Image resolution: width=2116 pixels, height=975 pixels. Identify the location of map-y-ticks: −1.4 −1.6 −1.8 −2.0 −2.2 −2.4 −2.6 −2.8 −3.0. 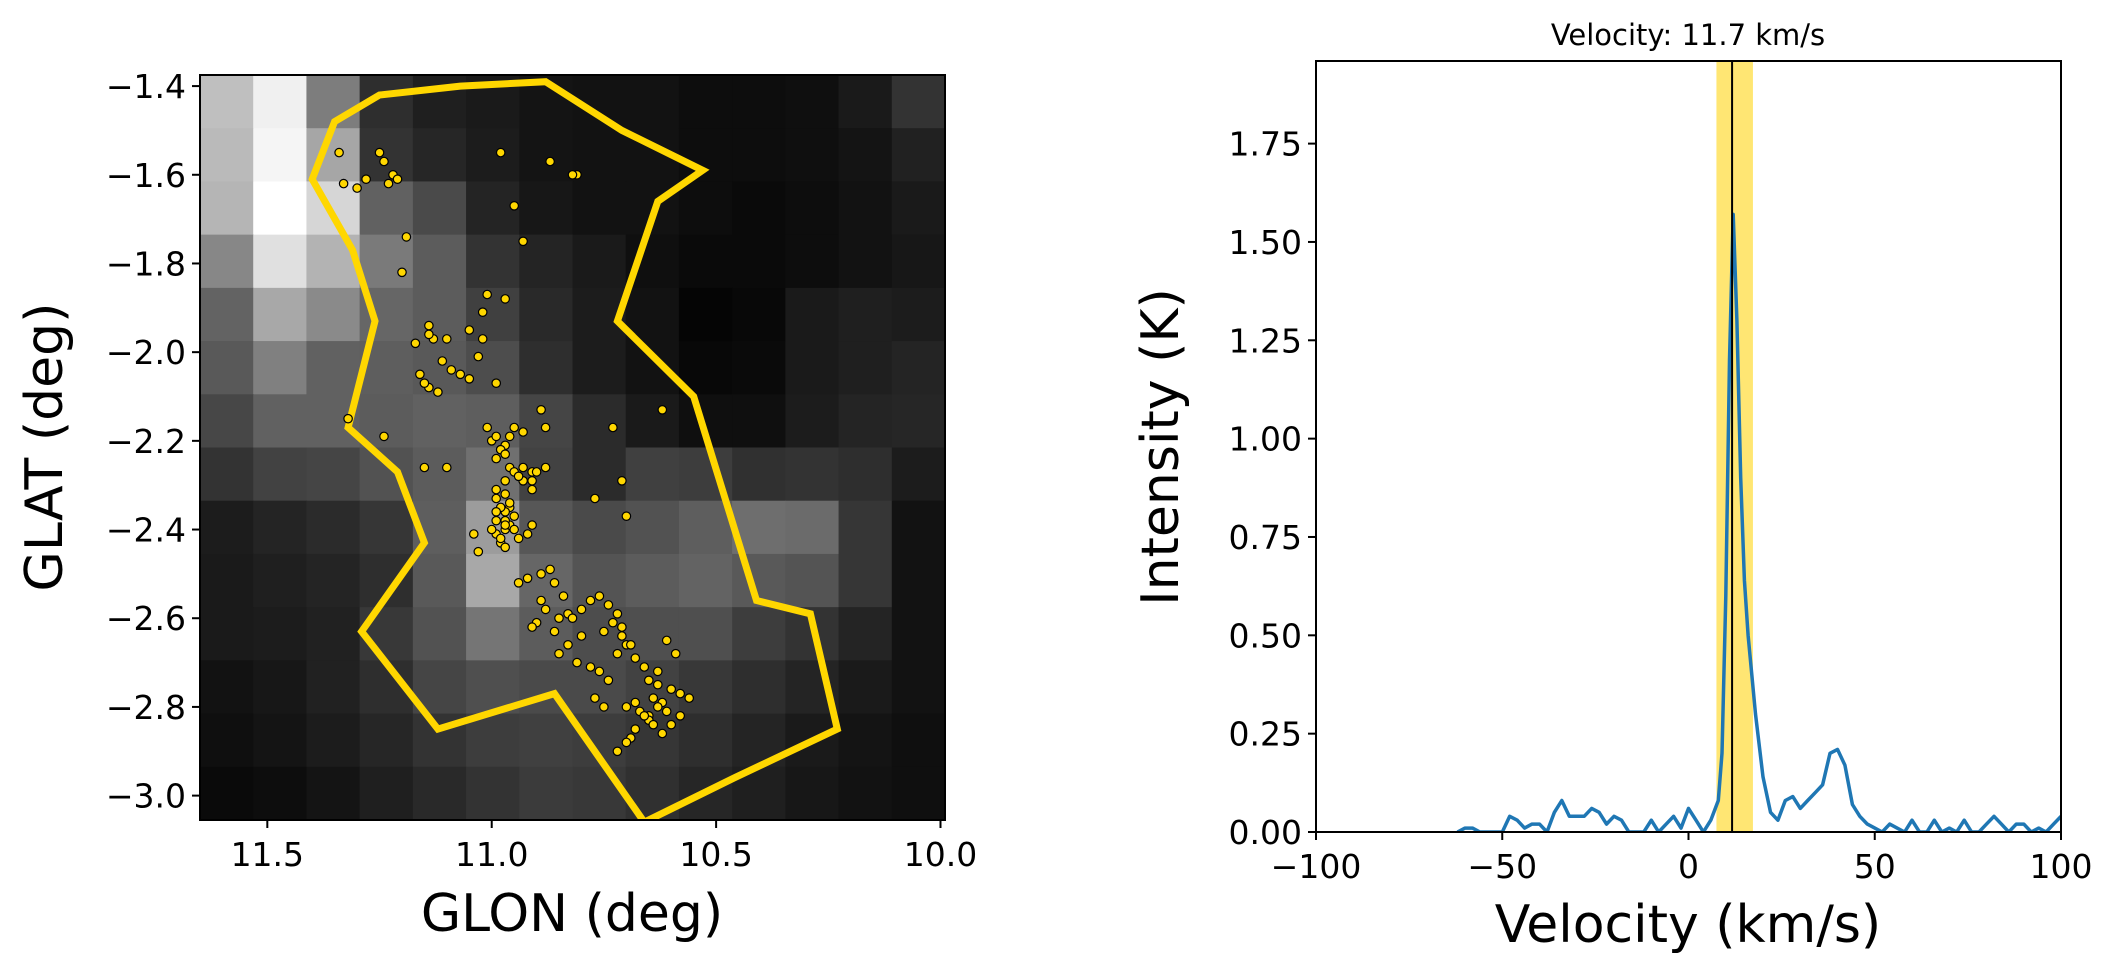
(153, 441).